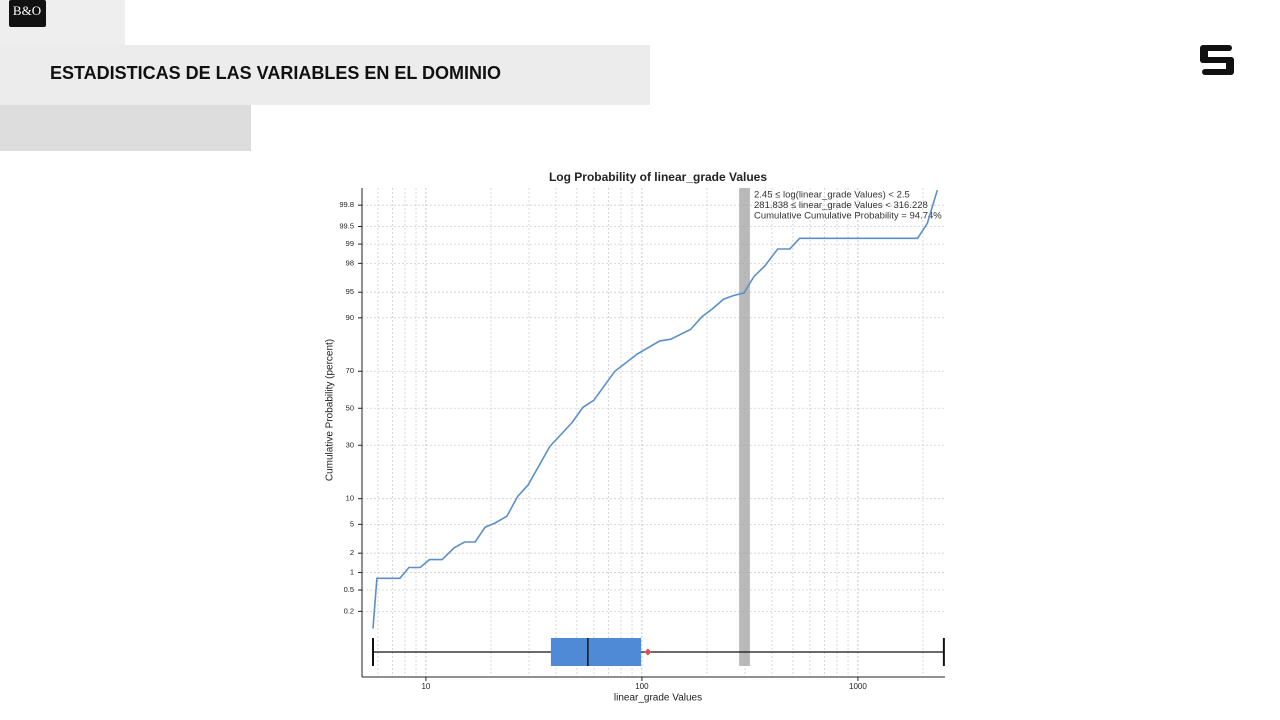  What do you see at coordinates (648, 652) in the screenshot?
I see `mean-marker` at bounding box center [648, 652].